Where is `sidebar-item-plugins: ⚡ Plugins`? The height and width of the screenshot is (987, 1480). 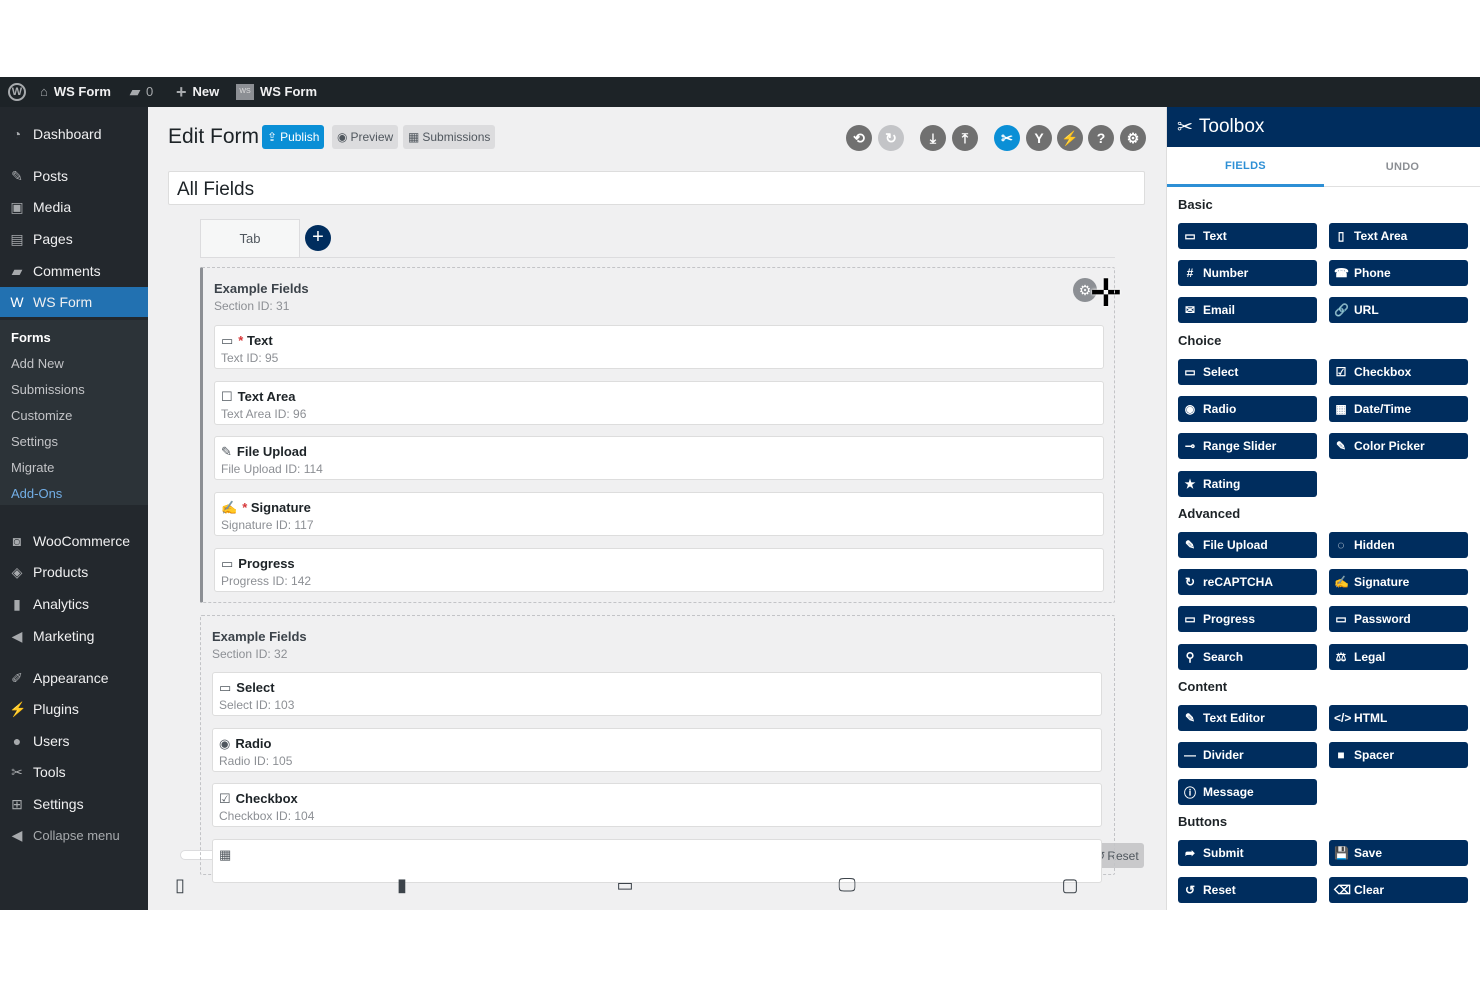 sidebar-item-plugins: ⚡ Plugins is located at coordinates (74, 709).